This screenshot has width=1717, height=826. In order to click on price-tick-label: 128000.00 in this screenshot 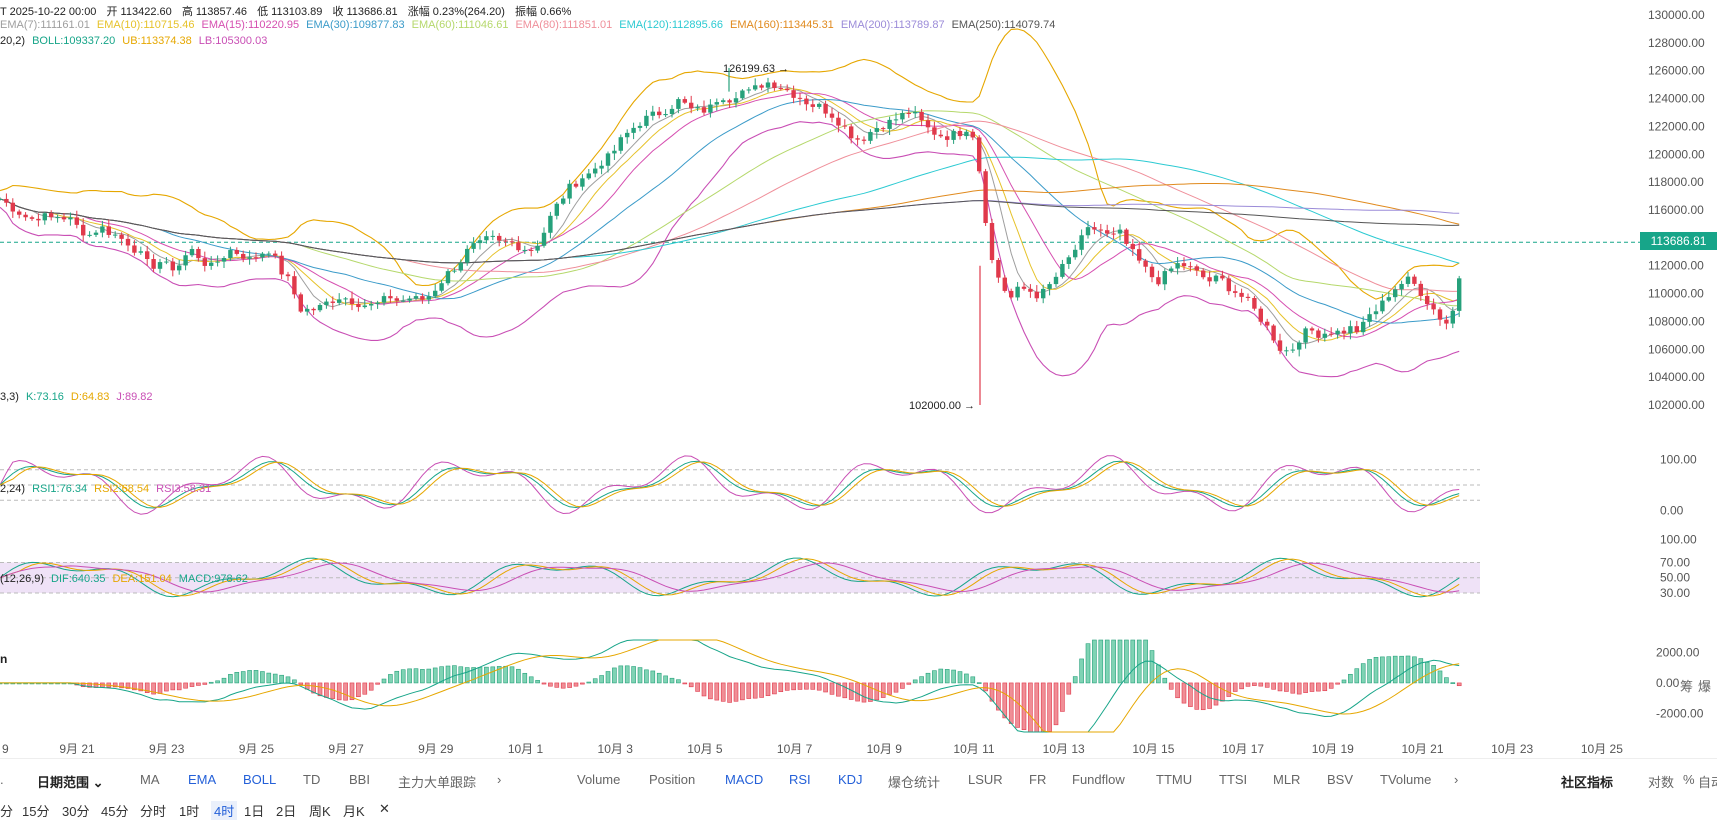, I will do `click(1676, 43)`.